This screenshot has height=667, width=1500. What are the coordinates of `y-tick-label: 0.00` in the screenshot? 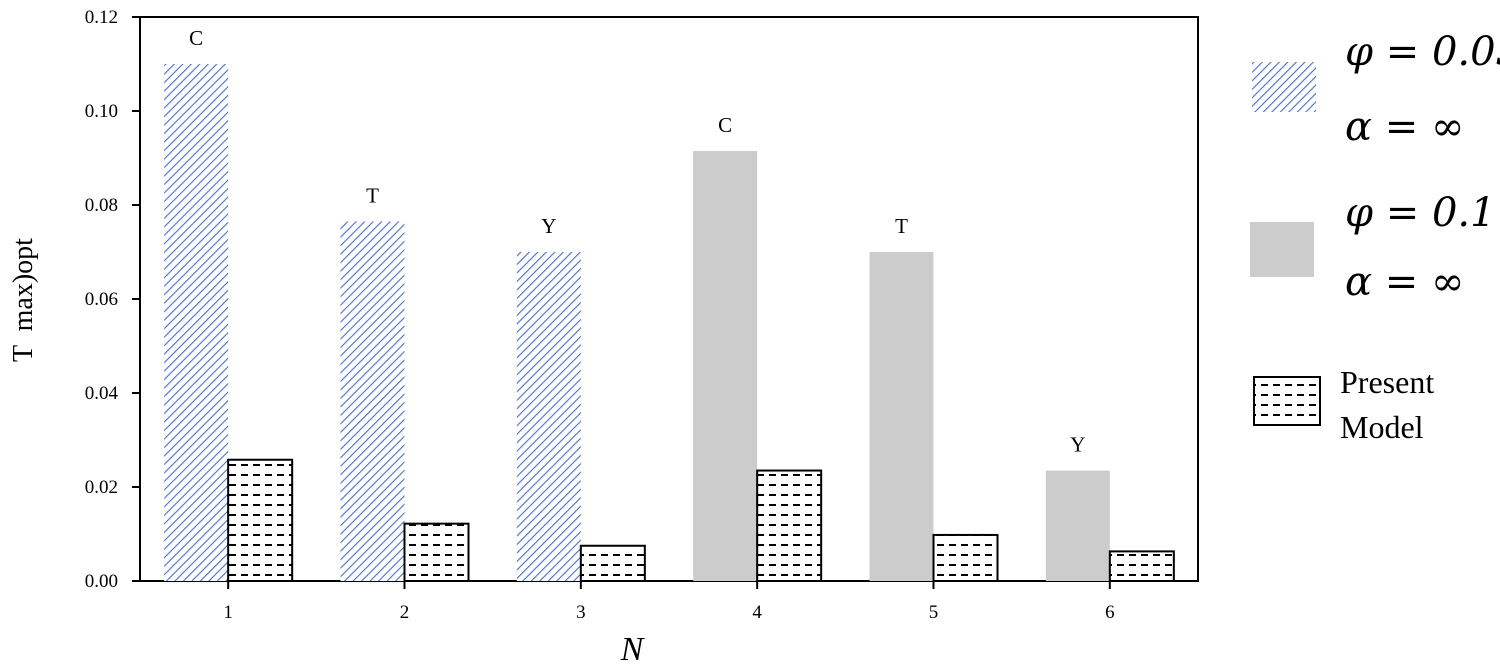 It's located at (101, 581).